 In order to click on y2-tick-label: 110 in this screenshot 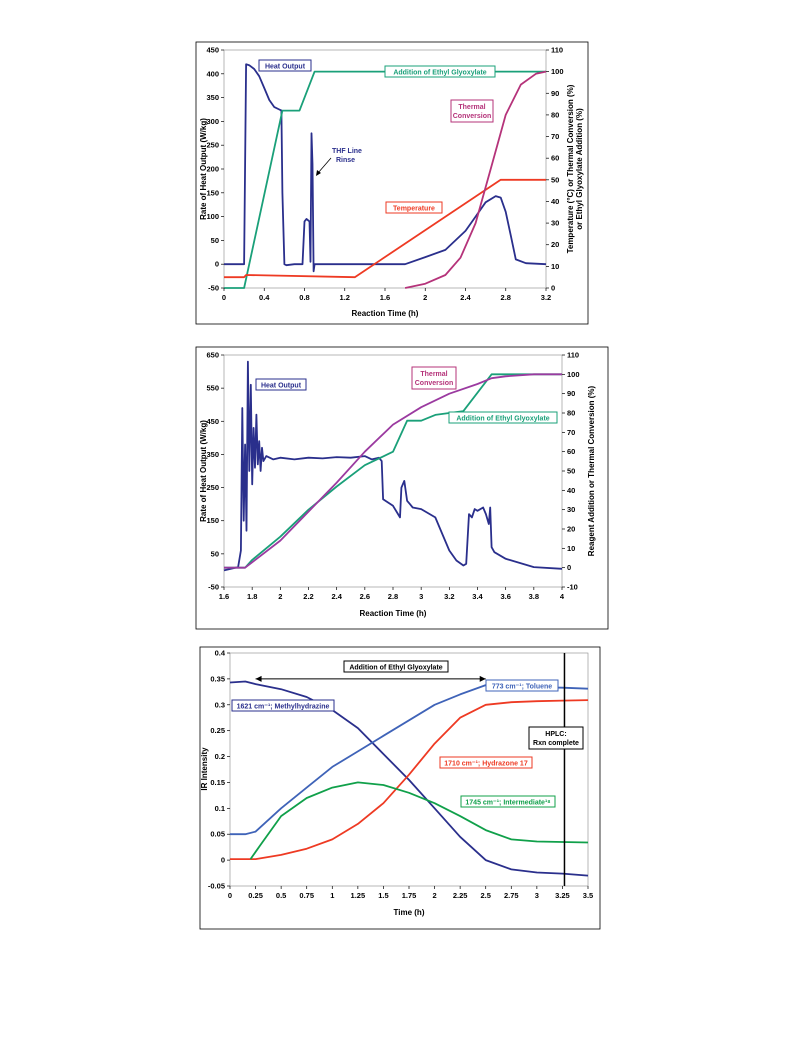, I will do `click(557, 50)`.